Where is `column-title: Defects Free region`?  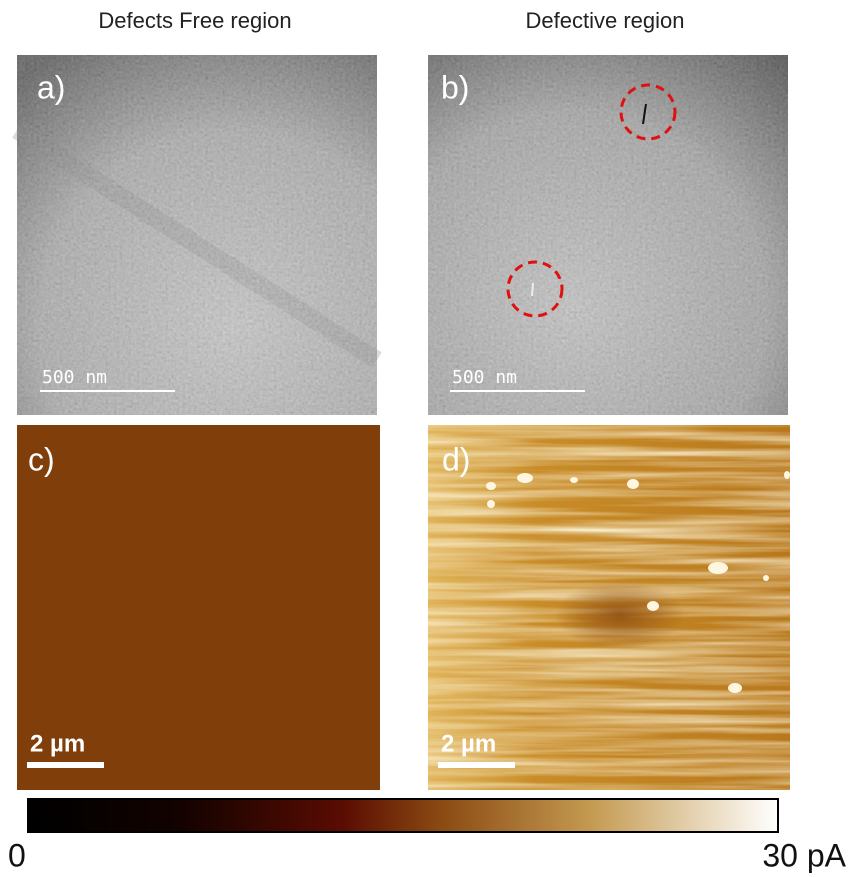 column-title: Defects Free region is located at coordinates (194, 20).